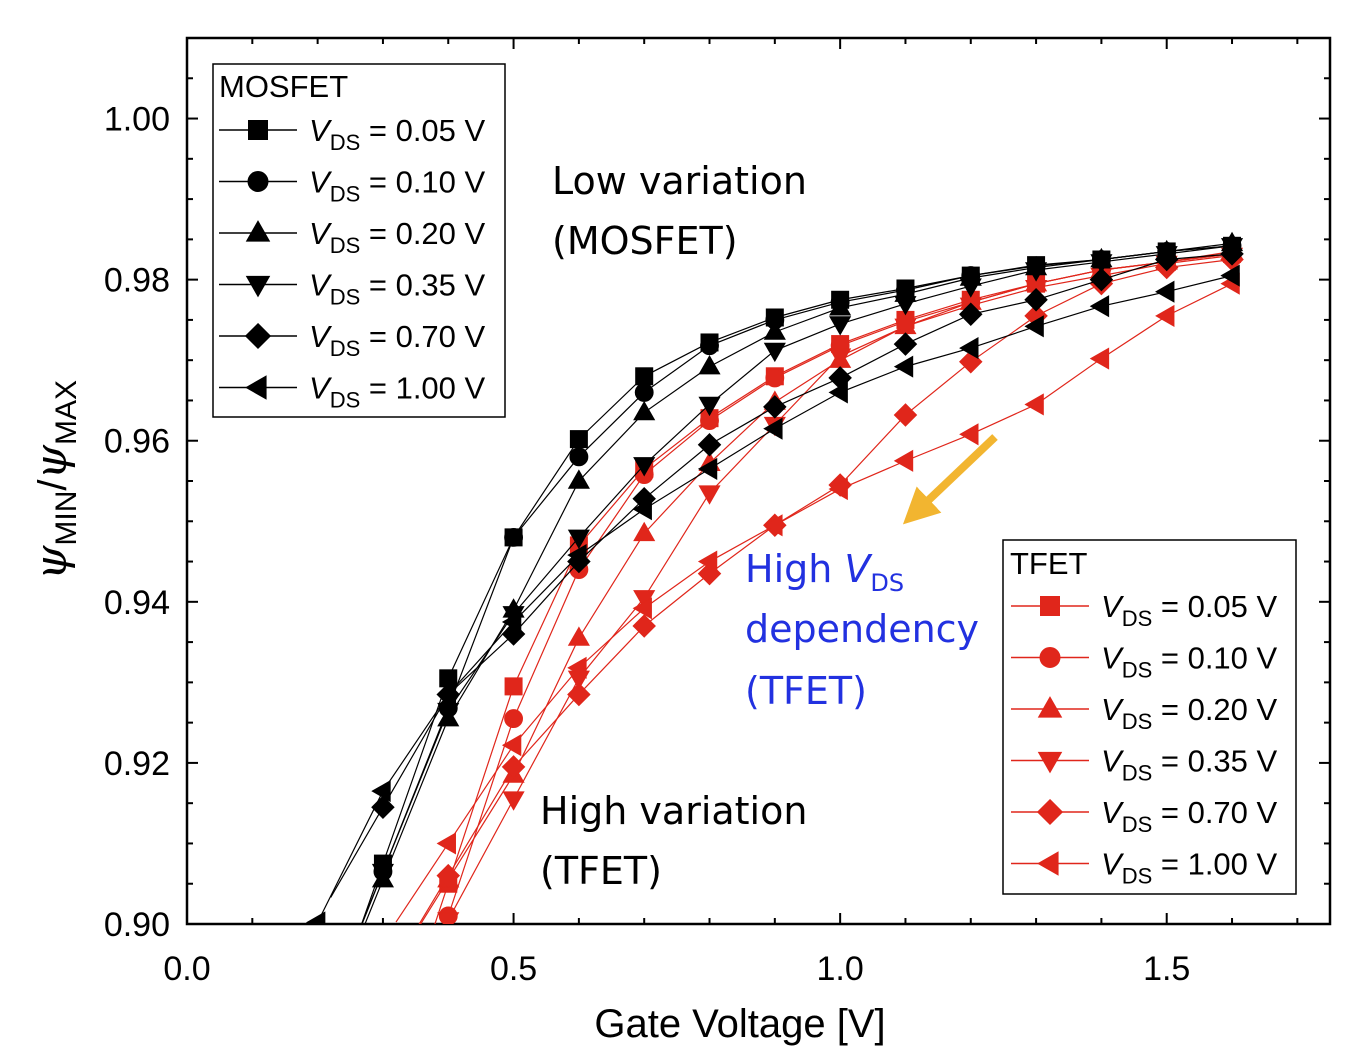  Describe the element at coordinates (1214, 864) in the screenshot. I see `legend-label-value: = 1.00 V` at that location.